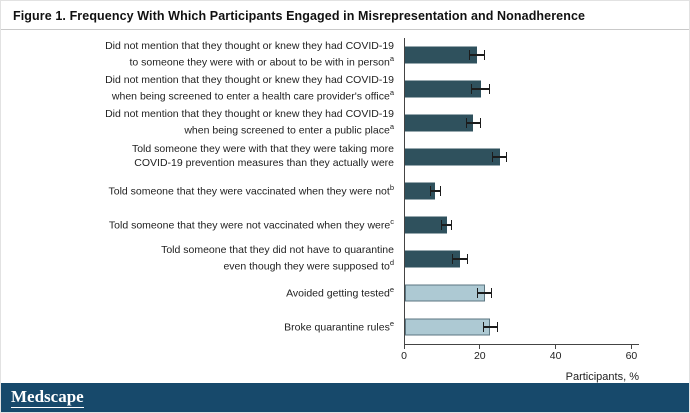  What do you see at coordinates (202, 377) in the screenshot?
I see `x-axis-label-spacer` at bounding box center [202, 377].